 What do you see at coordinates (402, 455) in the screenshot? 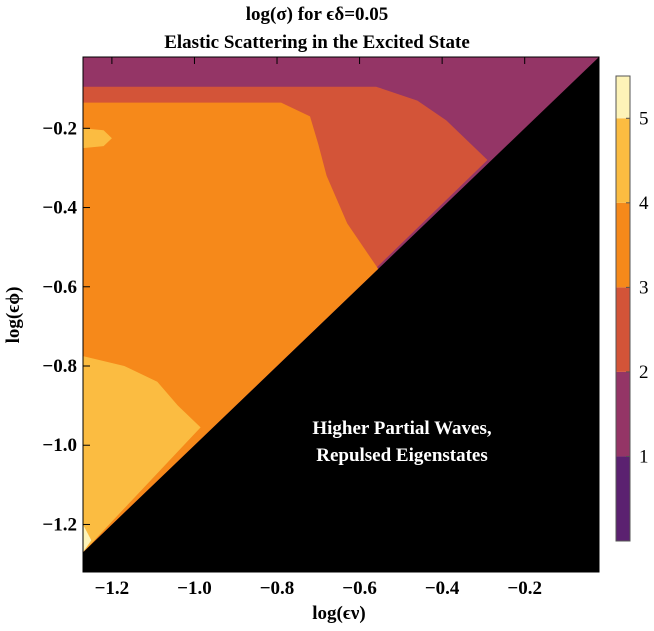
I see `masked-region-annotation-line2: Repulsed Eigenstates` at bounding box center [402, 455].